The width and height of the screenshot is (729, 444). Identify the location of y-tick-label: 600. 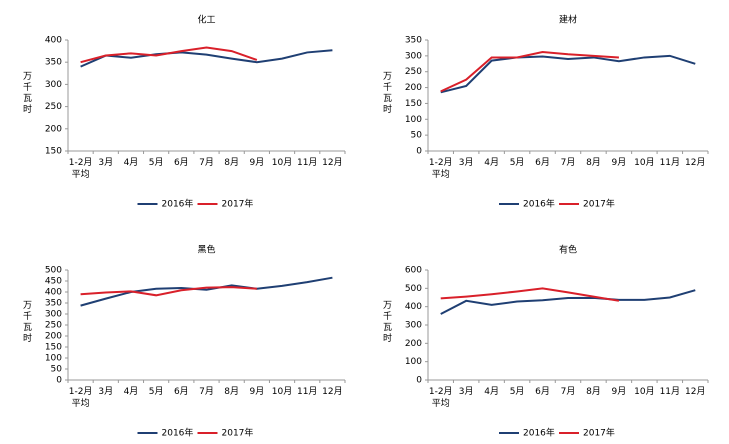
(413, 271).